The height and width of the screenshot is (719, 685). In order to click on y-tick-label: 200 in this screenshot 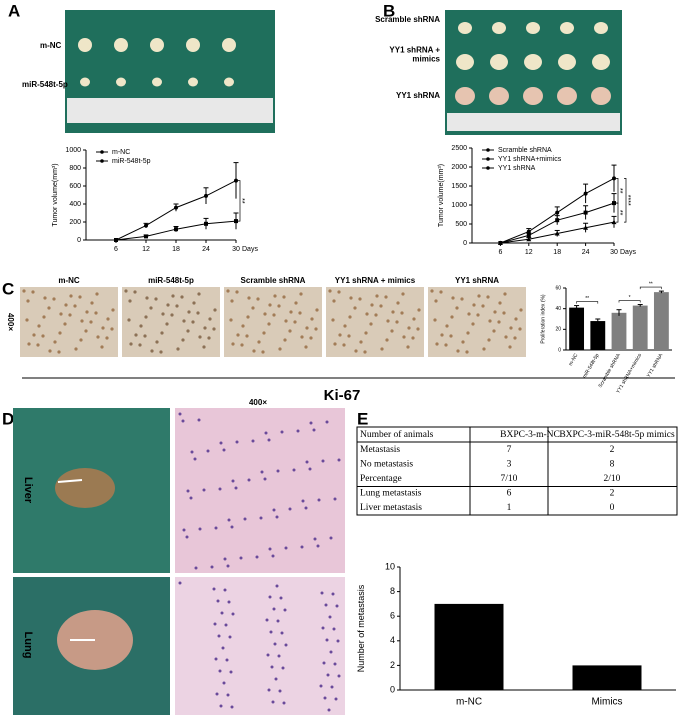, I will do `click(75, 222)`.